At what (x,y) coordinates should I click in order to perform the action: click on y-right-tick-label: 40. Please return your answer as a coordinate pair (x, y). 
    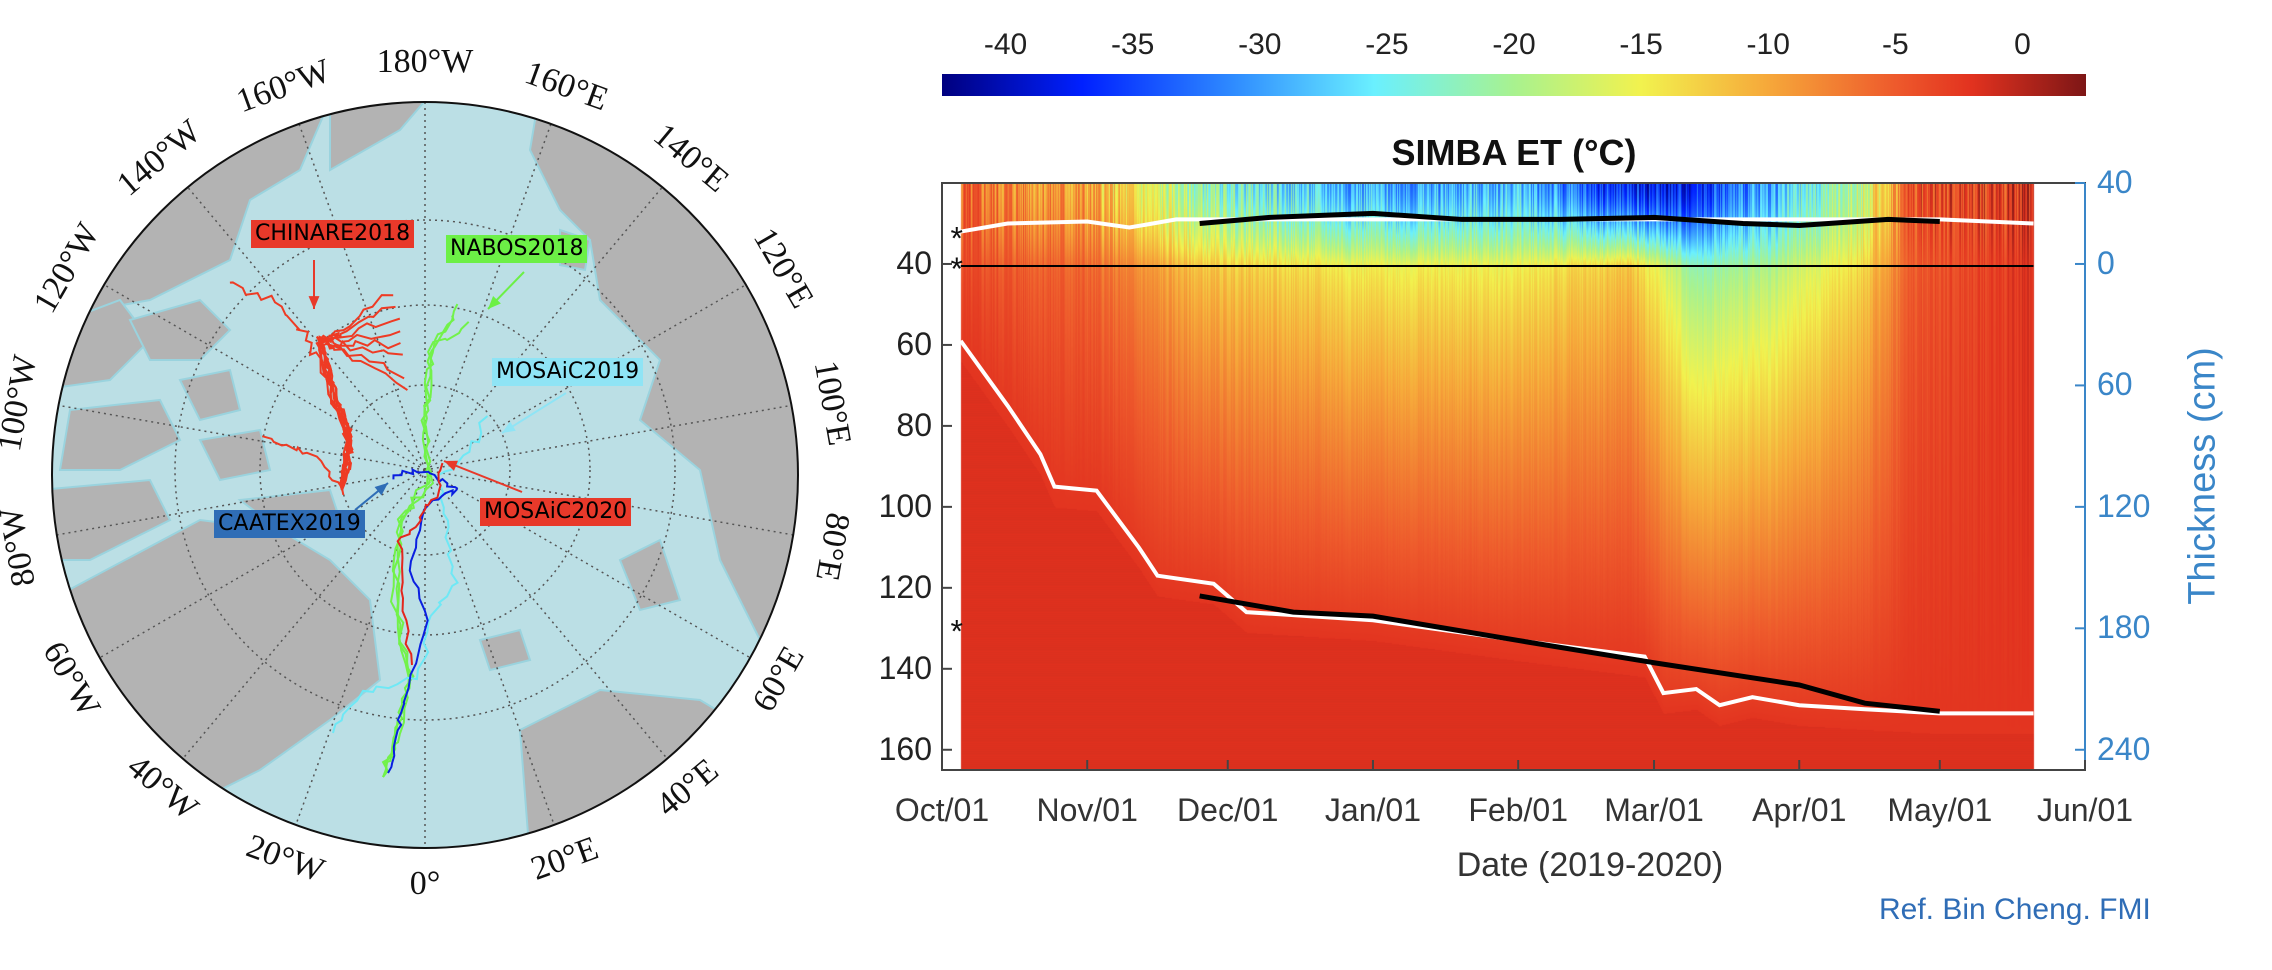
    Looking at the image, I should click on (2115, 182).